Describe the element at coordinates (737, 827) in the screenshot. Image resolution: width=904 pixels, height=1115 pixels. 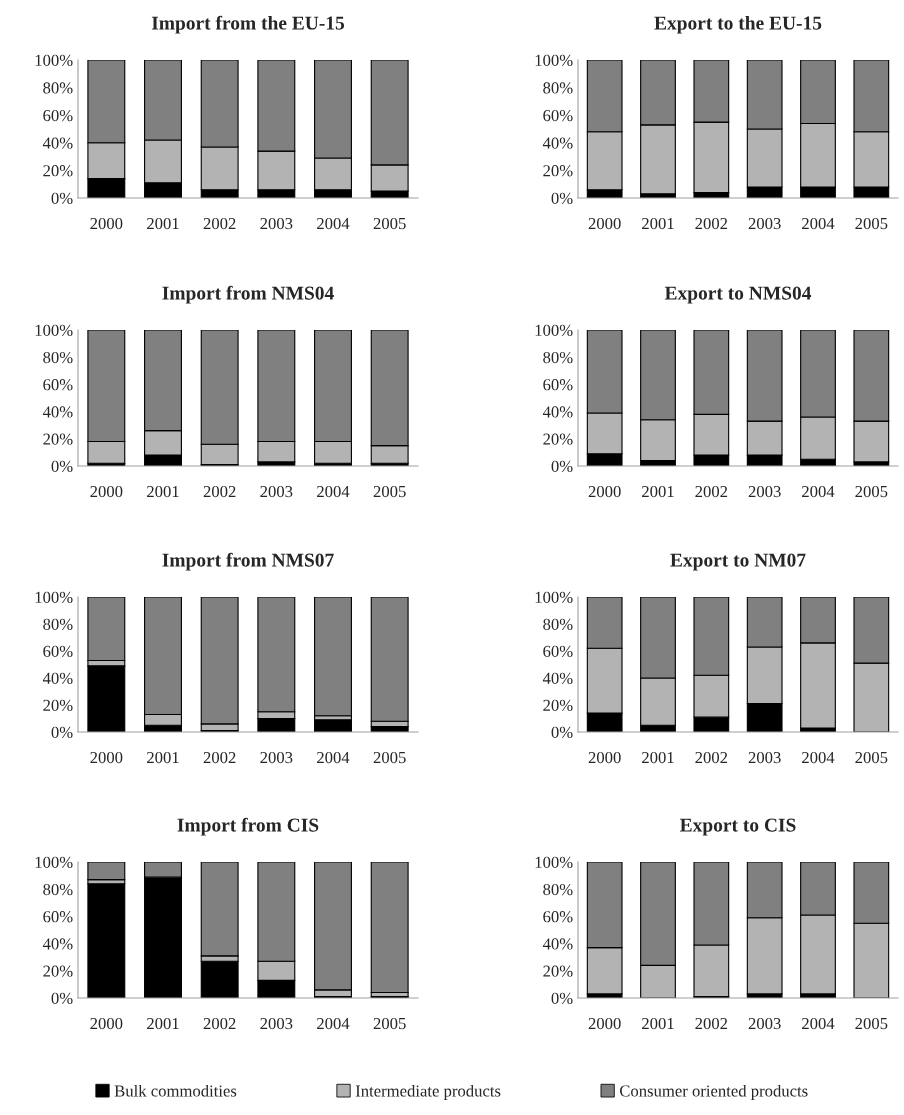
I see `chart-title: Export to CIS` at that location.